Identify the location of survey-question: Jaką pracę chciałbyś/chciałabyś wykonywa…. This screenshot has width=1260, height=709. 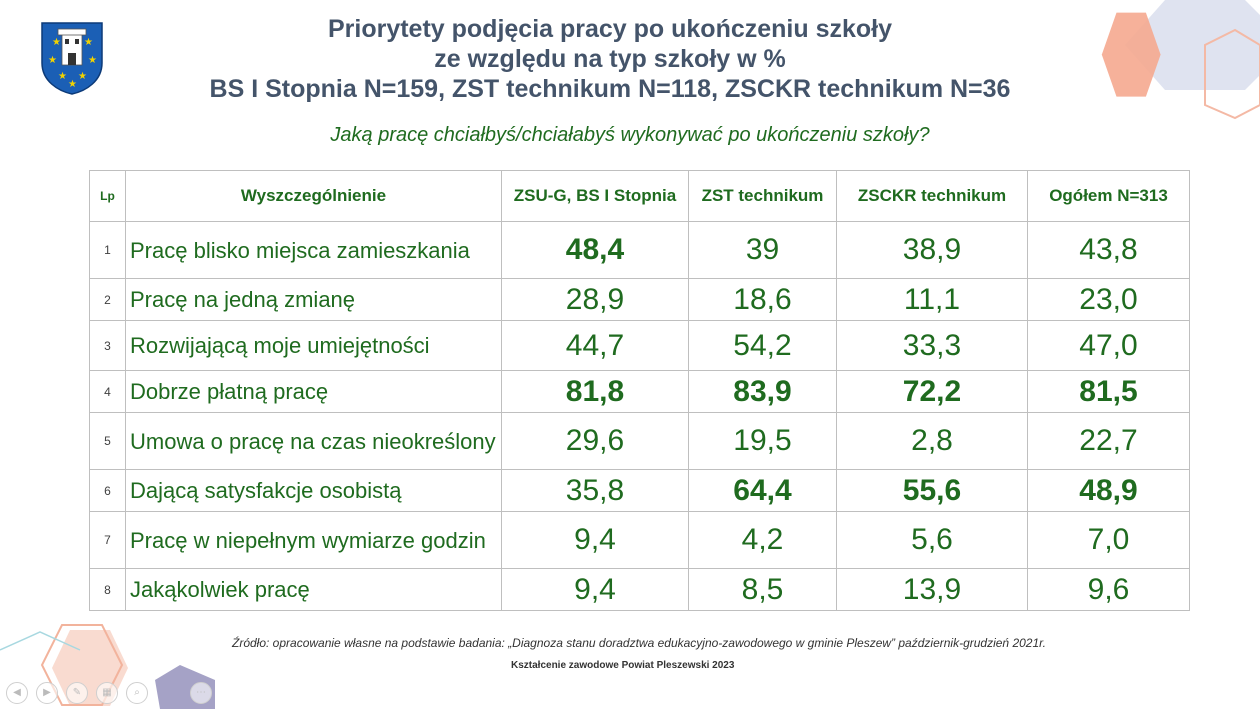
(630, 135).